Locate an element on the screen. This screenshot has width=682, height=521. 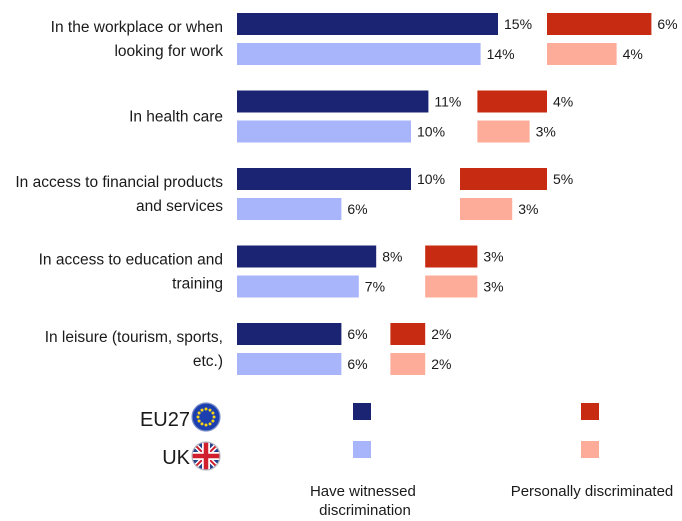
value-label-personal-uk: 2% is located at coordinates (441, 364).